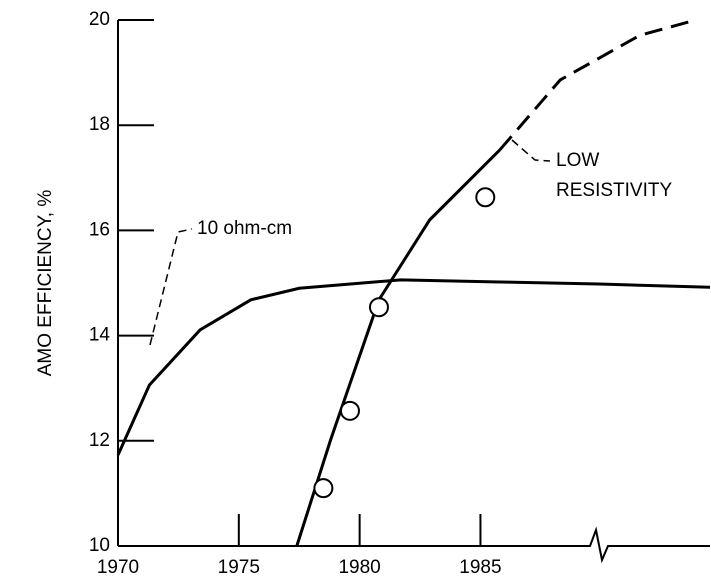 The height and width of the screenshot is (583, 711). I want to click on annotation: 10 ohm-cm, so click(244, 228).